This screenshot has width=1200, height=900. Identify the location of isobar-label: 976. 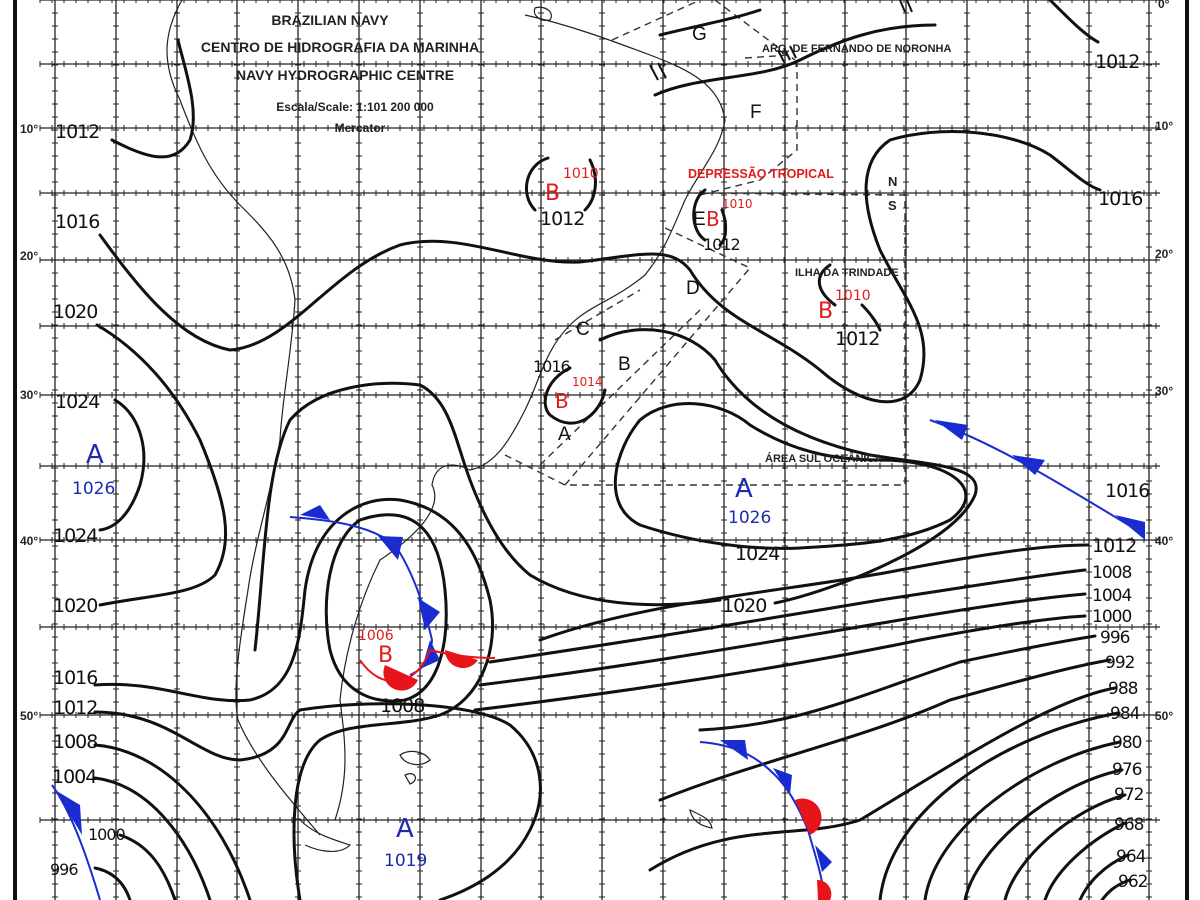
(1127, 770).